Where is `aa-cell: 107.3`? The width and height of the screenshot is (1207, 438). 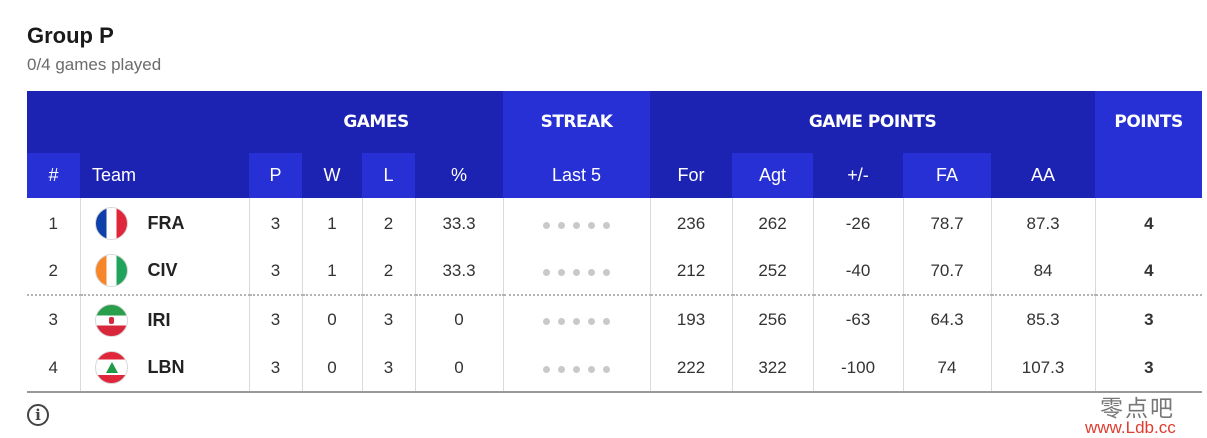
aa-cell: 107.3 is located at coordinates (1043, 368).